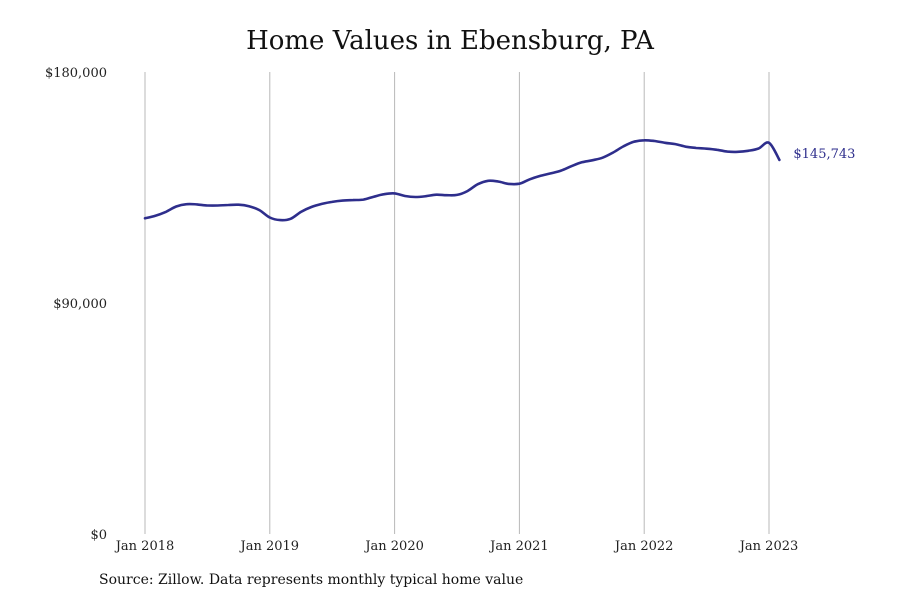 This screenshot has width=900, height=600. I want to click on last-value-label: $145,743, so click(824, 154).